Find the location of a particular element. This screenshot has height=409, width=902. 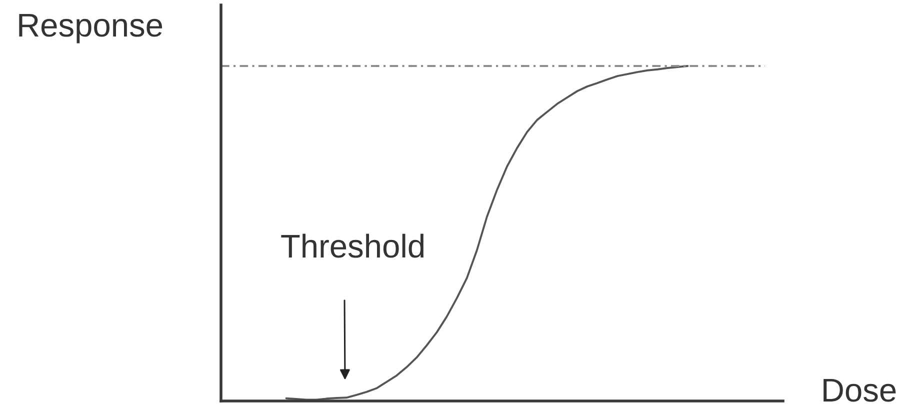

y-axis-title: Response is located at coordinates (90, 29).